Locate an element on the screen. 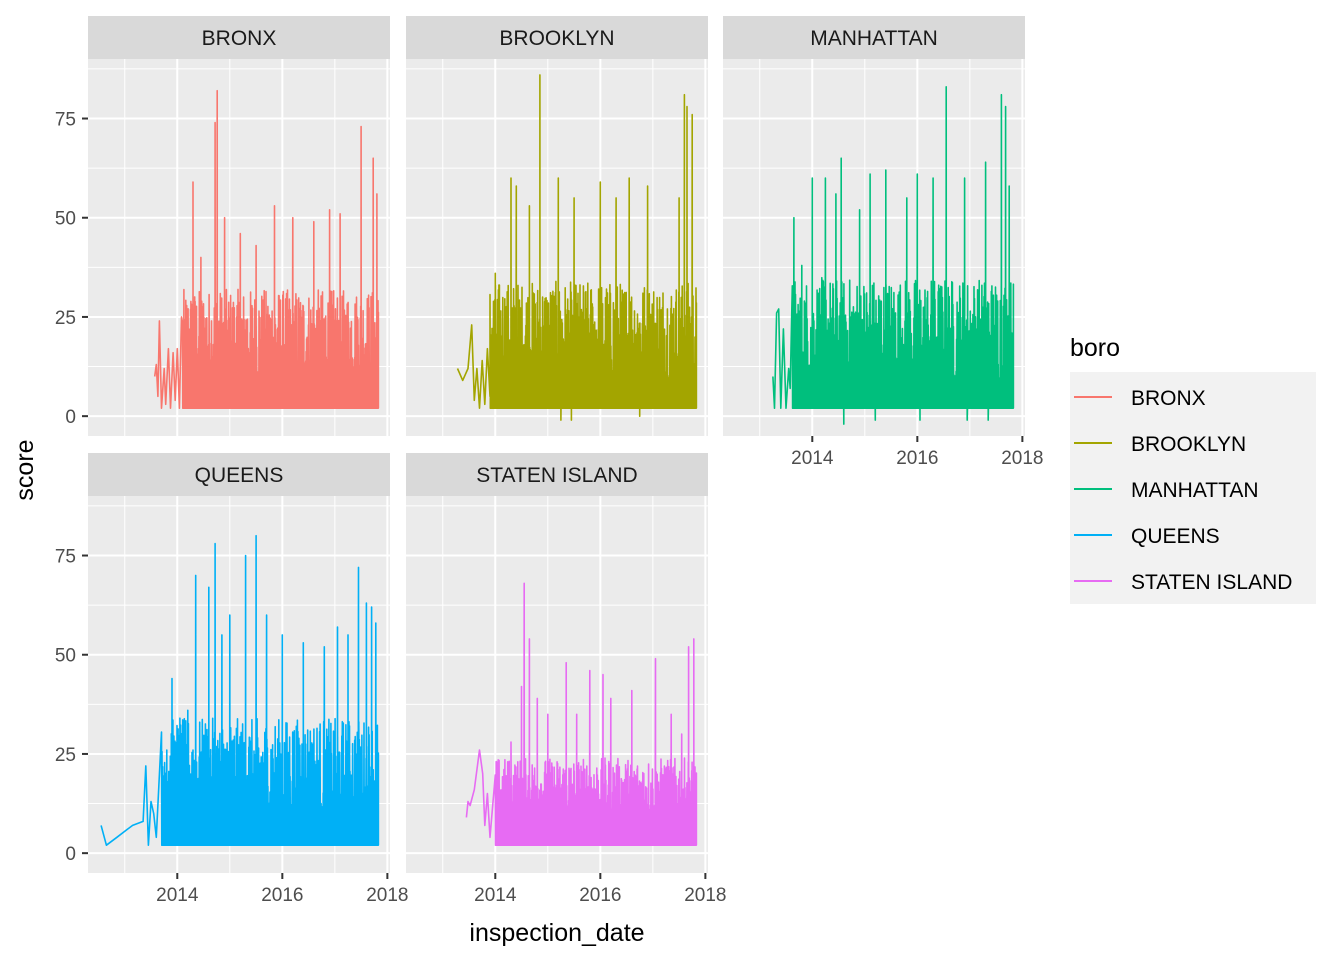  facet-strip-label-queens: QUEENS is located at coordinates (239, 475).